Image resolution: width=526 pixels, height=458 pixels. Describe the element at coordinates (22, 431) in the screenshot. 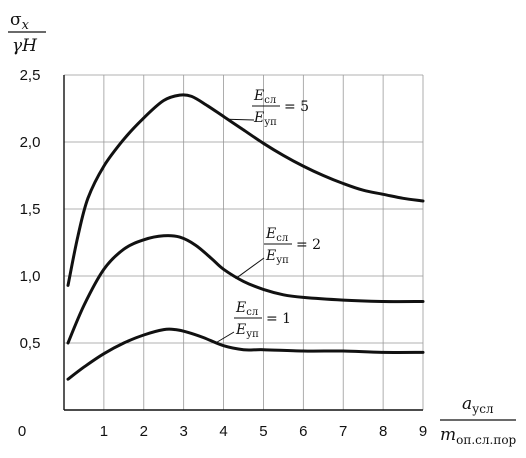

I see `x-tick-label: 0` at that location.